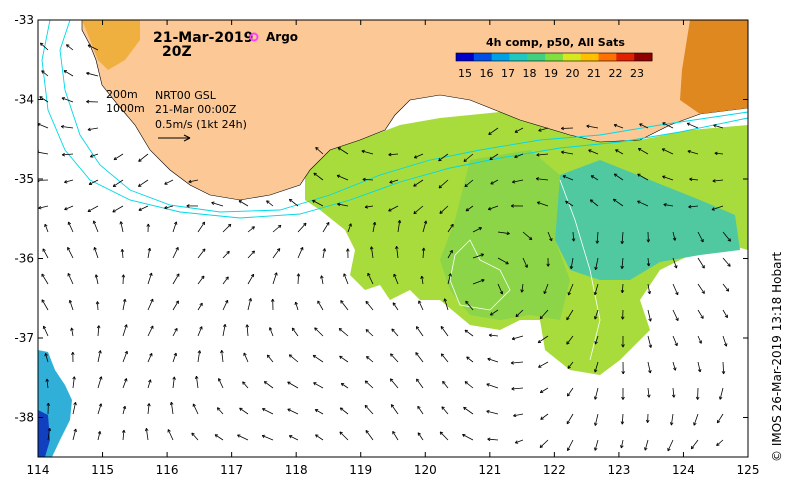 Image resolution: width=790 pixels, height=496 pixels. I want to click on argo-label: Argo, so click(282, 37).